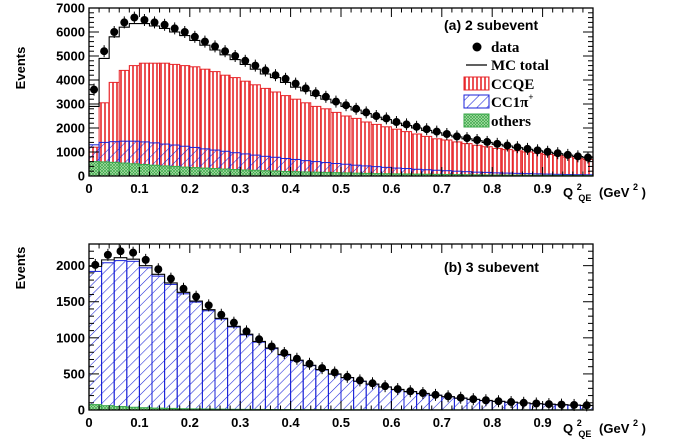  Describe the element at coordinates (391, 422) in the screenshot. I see `panel-b-x-tick-label-6: 0.6` at that location.